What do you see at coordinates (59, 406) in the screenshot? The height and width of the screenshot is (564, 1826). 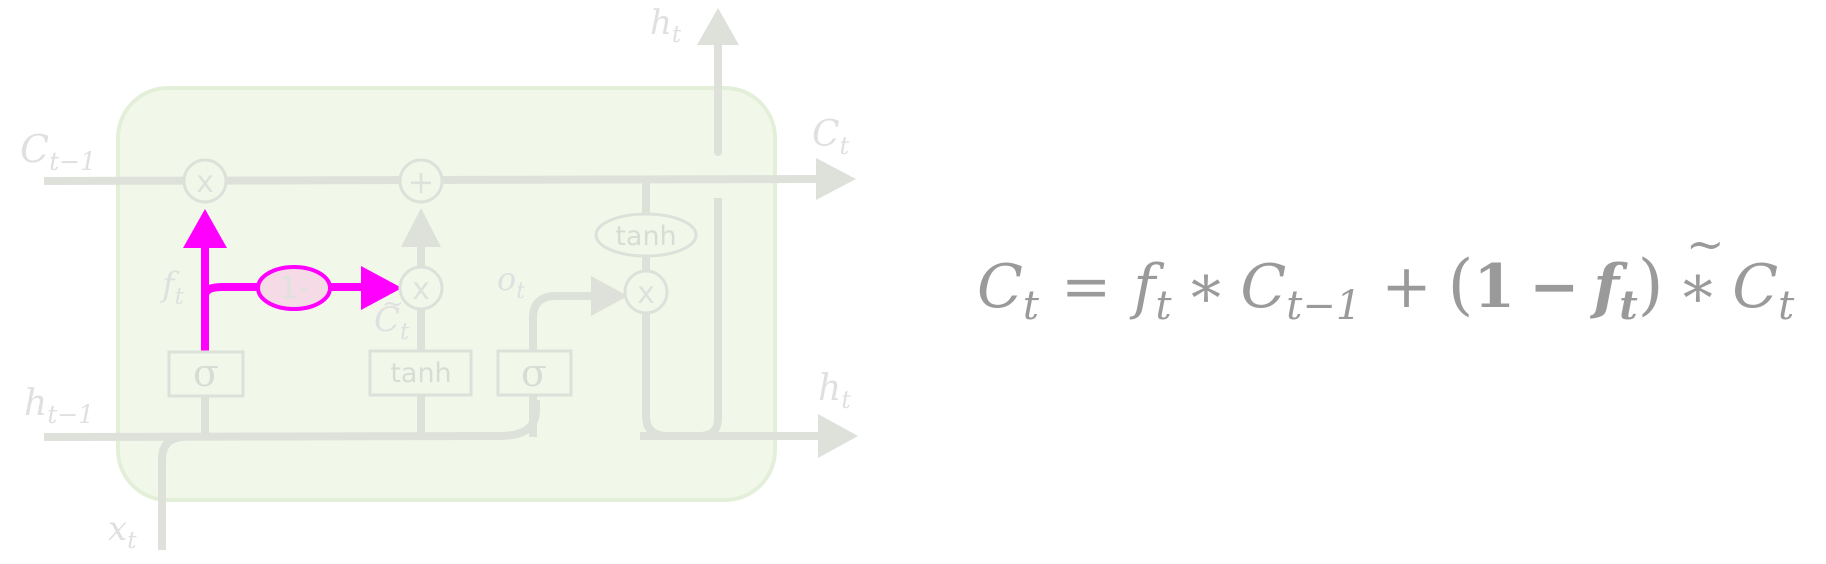 I see `hidden-prev-label: ht−1` at bounding box center [59, 406].